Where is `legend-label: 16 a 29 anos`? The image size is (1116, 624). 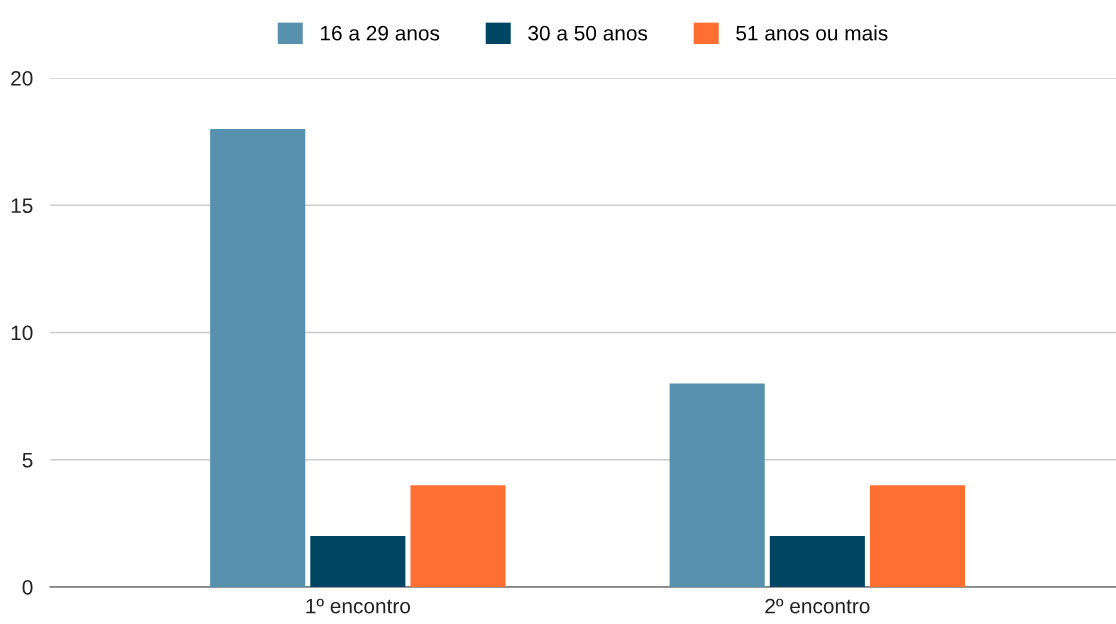 legend-label: 16 a 29 anos is located at coordinates (380, 33).